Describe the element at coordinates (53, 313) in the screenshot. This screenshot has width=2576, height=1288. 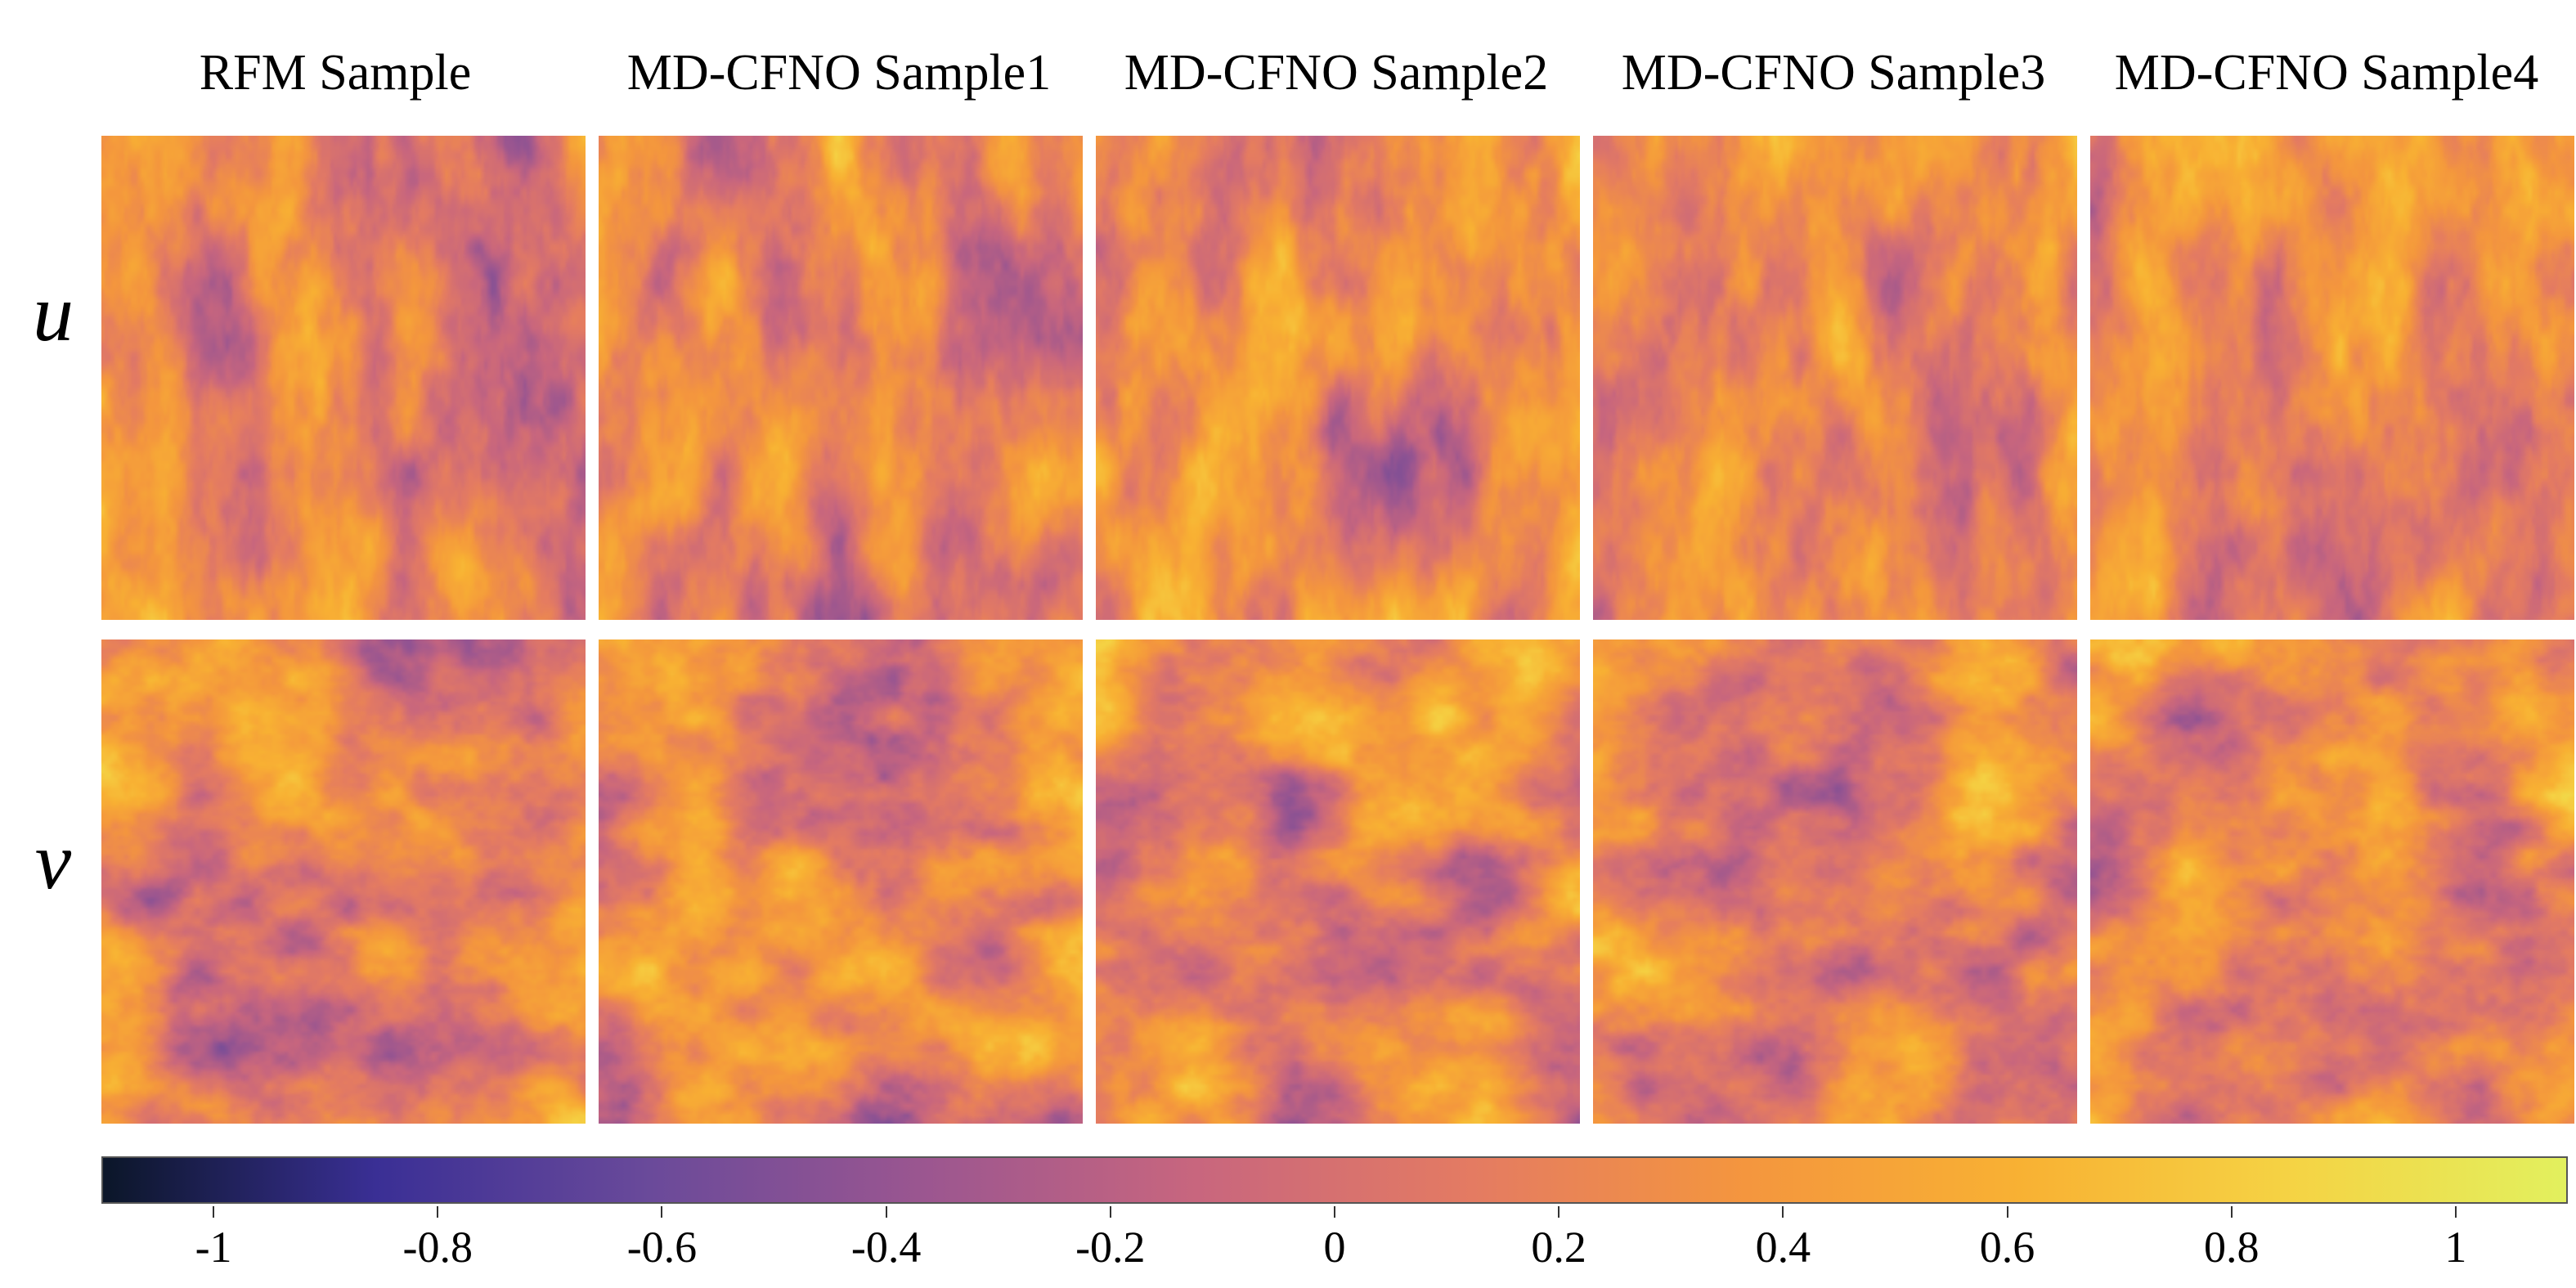
I see `row-label-u: u` at that location.